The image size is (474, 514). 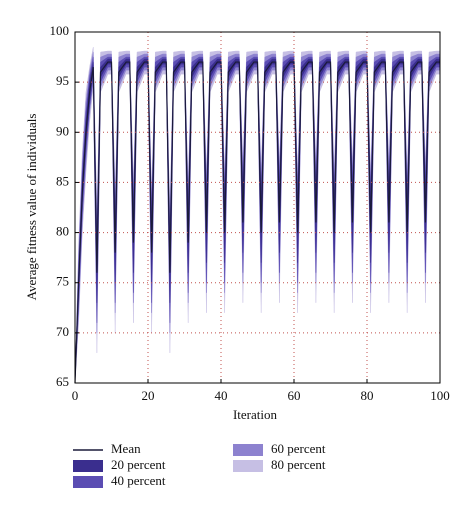 I want to click on x-tick-label: 80, so click(x=367, y=395).